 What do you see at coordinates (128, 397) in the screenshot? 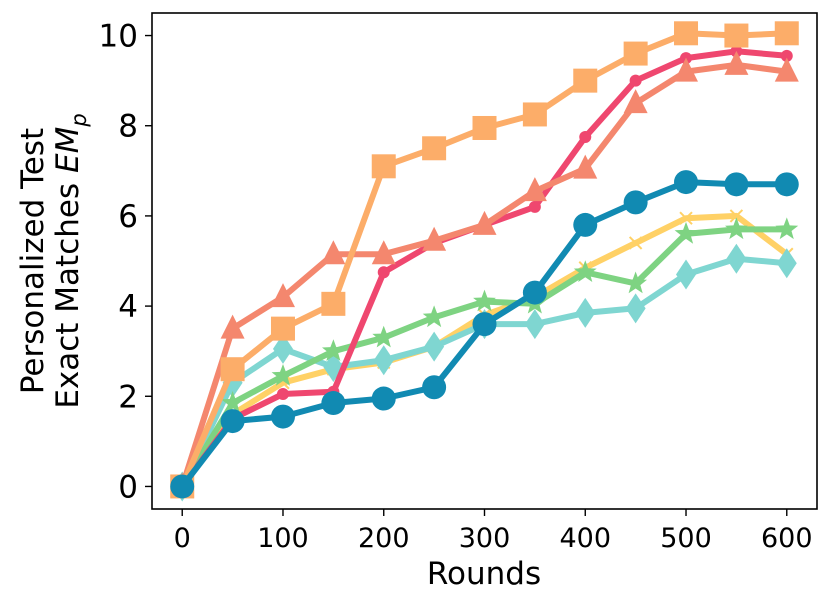
I see `y-tick-label: 2` at bounding box center [128, 397].